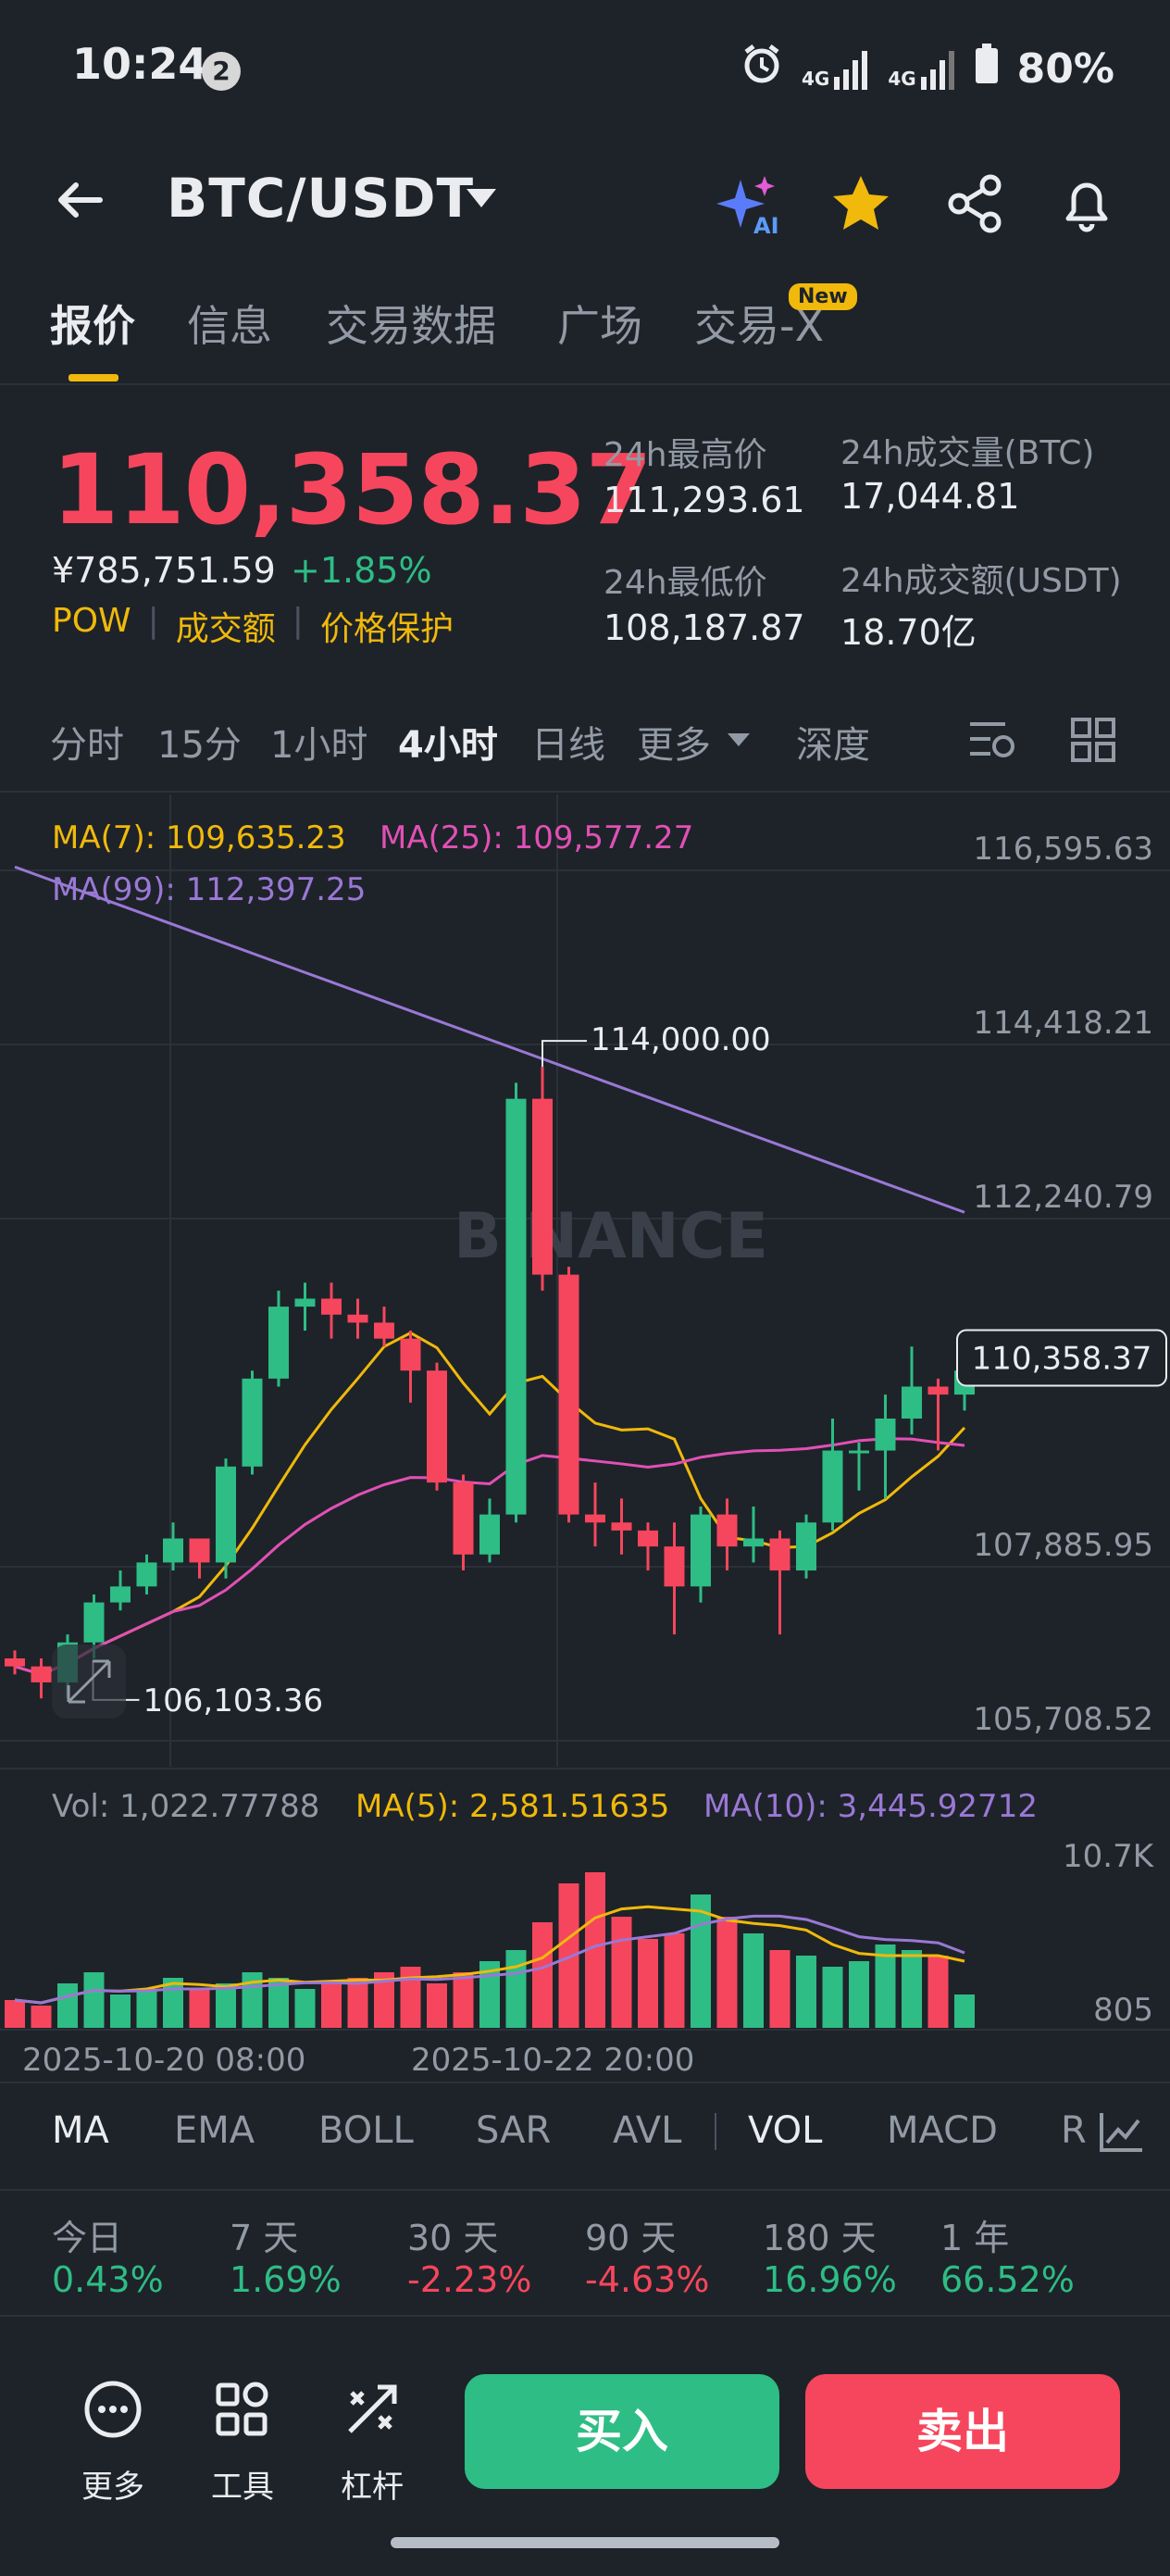  I want to click on tf-1d: 日线, so click(568, 745).